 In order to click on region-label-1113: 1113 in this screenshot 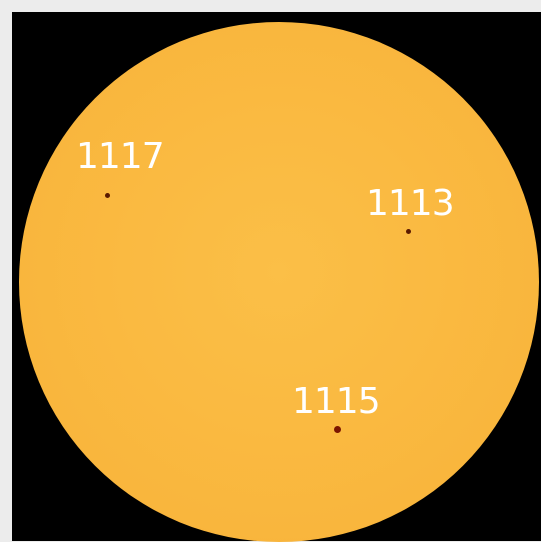, I will do `click(410, 203)`.